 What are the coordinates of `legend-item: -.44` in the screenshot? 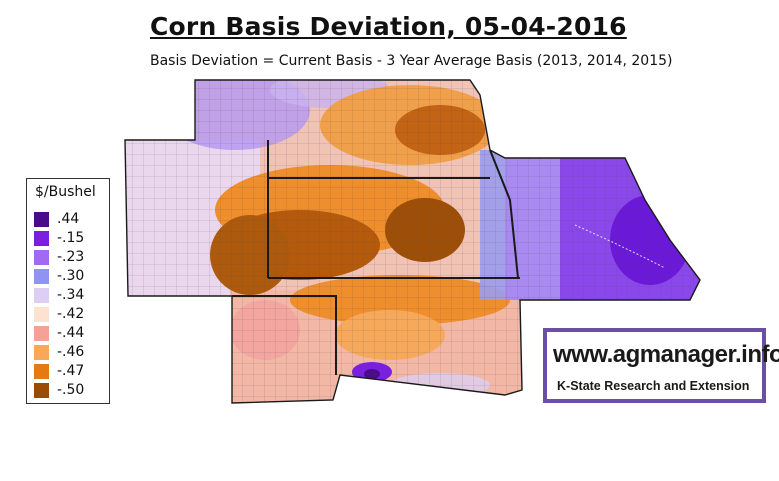 It's located at (59, 333).